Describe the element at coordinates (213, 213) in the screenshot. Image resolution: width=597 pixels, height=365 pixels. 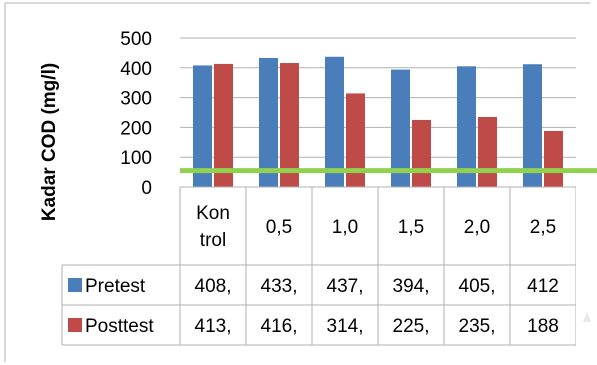
I see `category-label: Kon` at that location.